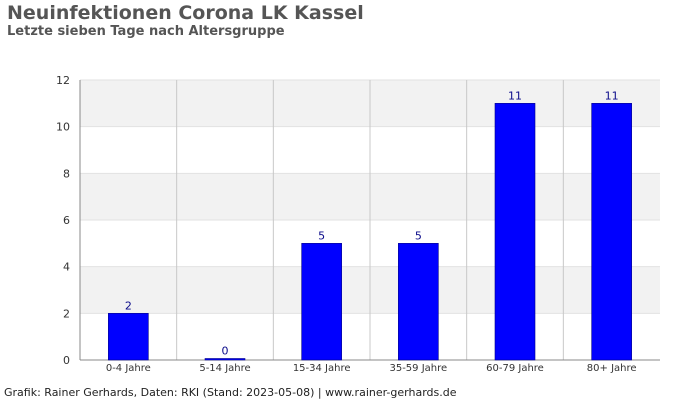 Image resolution: width=700 pixels, height=400 pixels. What do you see at coordinates (128, 305) in the screenshot?
I see `data-label: 2` at bounding box center [128, 305].